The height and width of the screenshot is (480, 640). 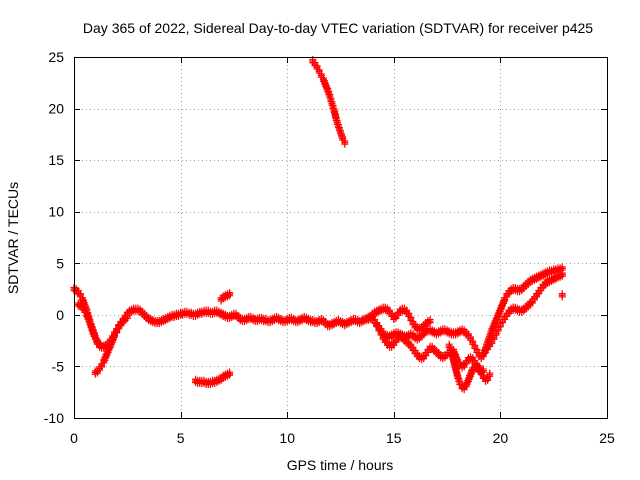 I want to click on series-high-descending-segment, so click(x=329, y=102).